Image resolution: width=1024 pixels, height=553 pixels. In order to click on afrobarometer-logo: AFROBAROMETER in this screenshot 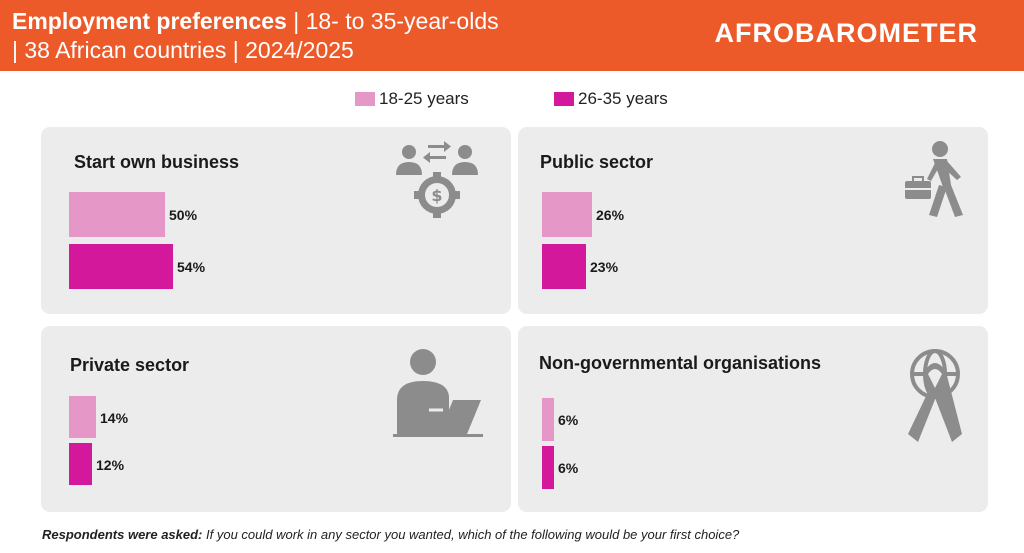, I will do `click(846, 33)`.